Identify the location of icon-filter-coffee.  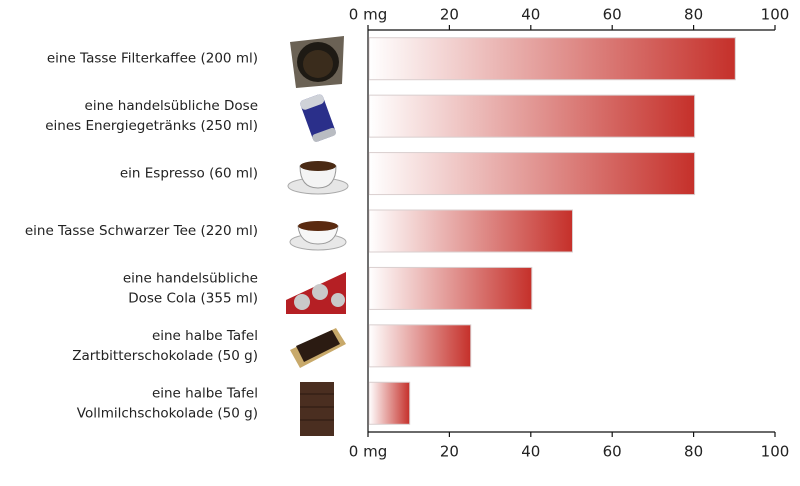
(317, 62).